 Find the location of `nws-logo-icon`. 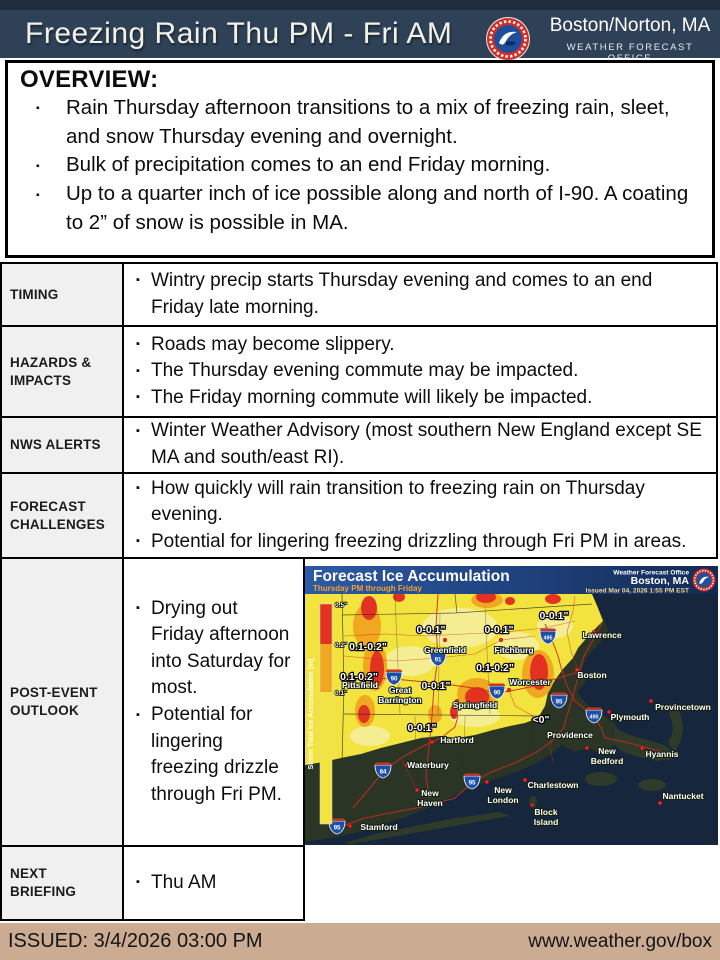

nws-logo-icon is located at coordinates (508, 41).